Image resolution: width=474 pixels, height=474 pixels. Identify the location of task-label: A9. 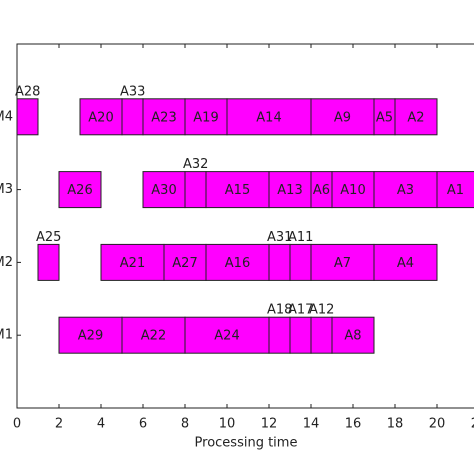
(342, 117).